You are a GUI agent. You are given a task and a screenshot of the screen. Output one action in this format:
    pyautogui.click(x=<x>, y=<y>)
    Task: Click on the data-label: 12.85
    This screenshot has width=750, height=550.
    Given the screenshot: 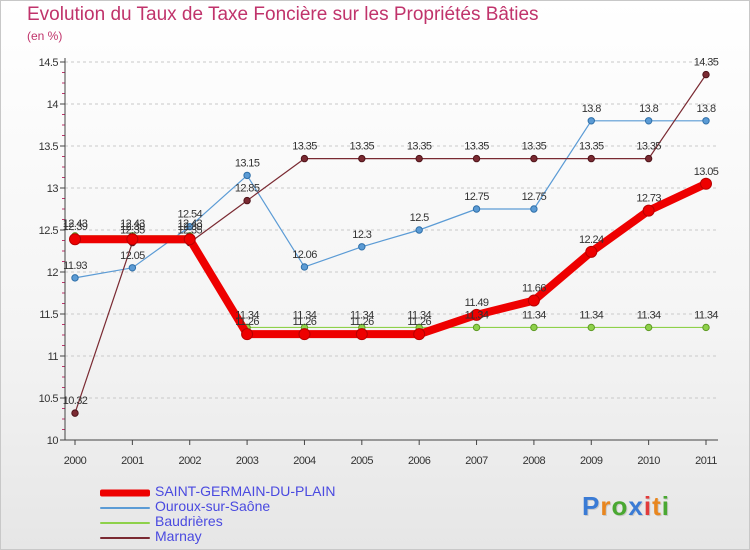 What is the action you would take?
    pyautogui.click(x=247, y=189)
    